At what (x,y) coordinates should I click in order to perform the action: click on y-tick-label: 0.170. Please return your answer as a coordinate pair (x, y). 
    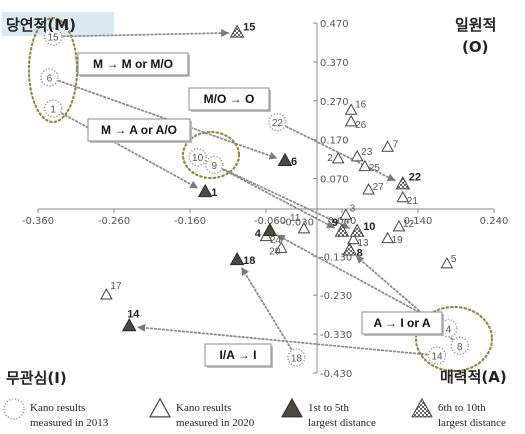
    Looking at the image, I should click on (334, 141).